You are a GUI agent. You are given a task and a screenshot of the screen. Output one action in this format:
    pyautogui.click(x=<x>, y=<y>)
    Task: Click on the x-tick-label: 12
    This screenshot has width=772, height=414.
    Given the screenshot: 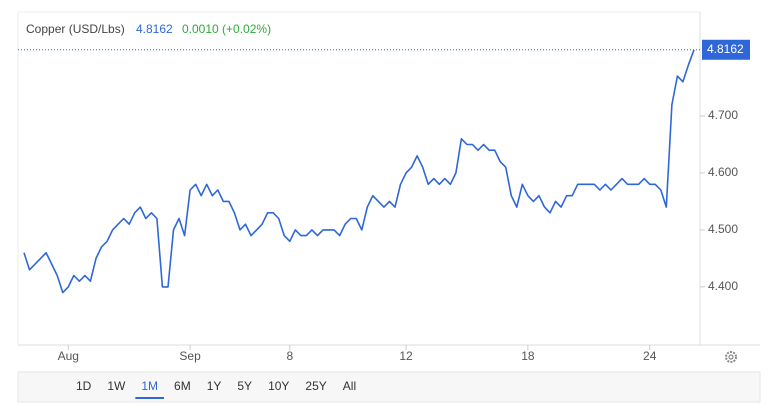 What is the action you would take?
    pyautogui.click(x=406, y=356)
    